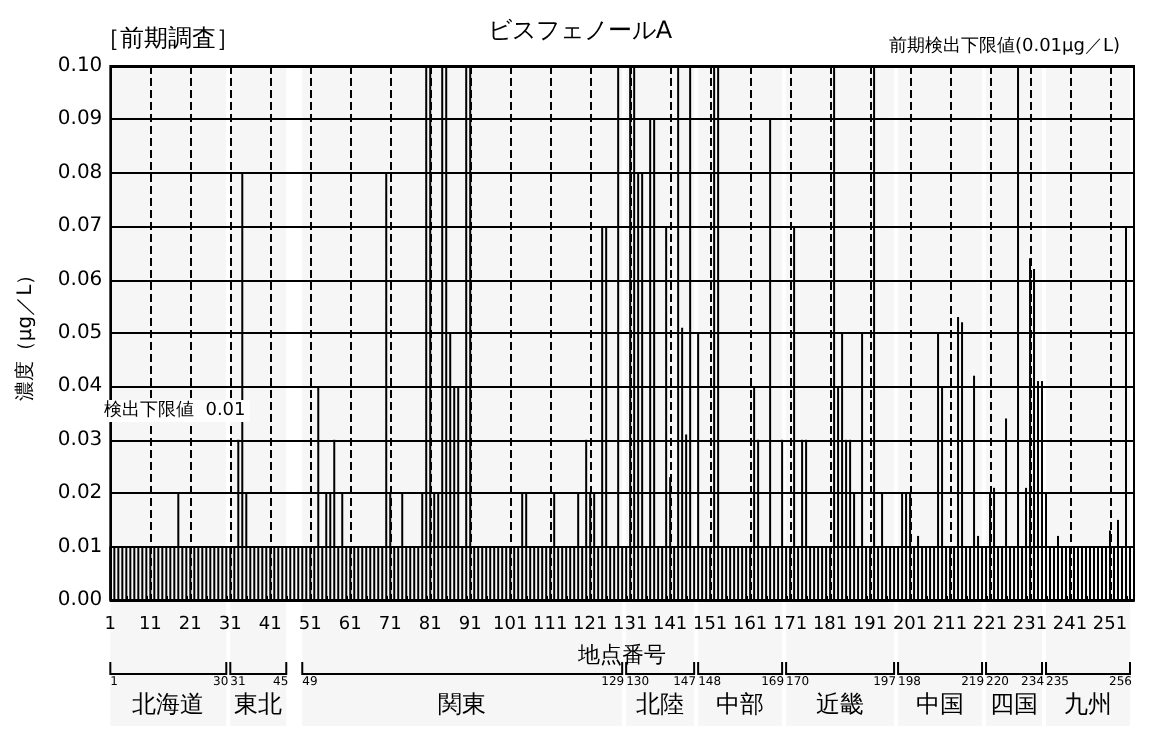  I want to click on x-tick-label: 41, so click(270, 625).